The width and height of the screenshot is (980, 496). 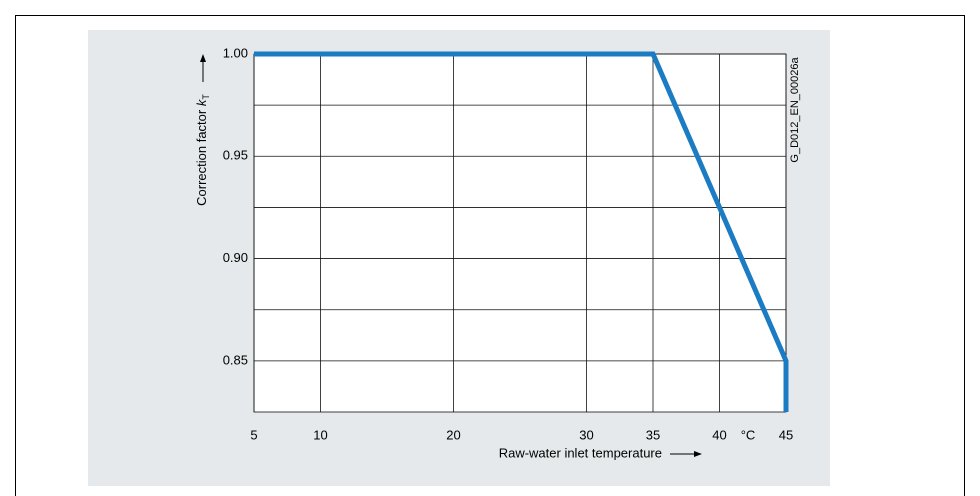 What do you see at coordinates (320, 434) in the screenshot?
I see `x-tick-label: 10` at bounding box center [320, 434].